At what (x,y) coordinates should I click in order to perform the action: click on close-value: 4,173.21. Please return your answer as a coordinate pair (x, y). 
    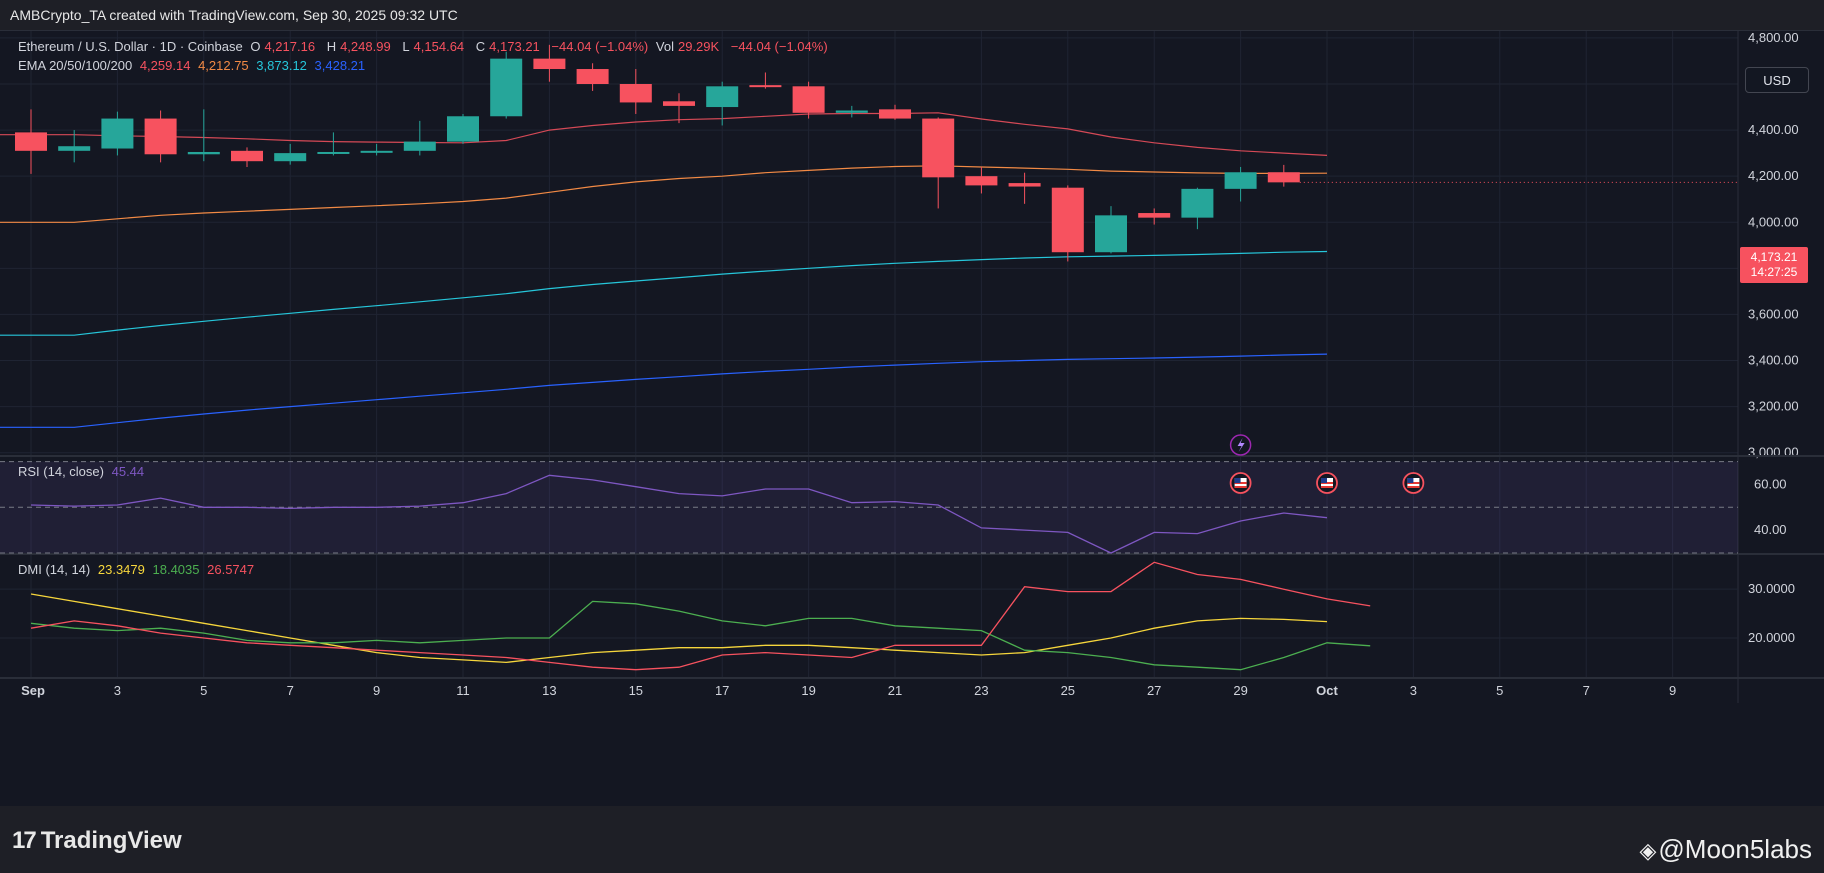
    Looking at the image, I should click on (514, 46).